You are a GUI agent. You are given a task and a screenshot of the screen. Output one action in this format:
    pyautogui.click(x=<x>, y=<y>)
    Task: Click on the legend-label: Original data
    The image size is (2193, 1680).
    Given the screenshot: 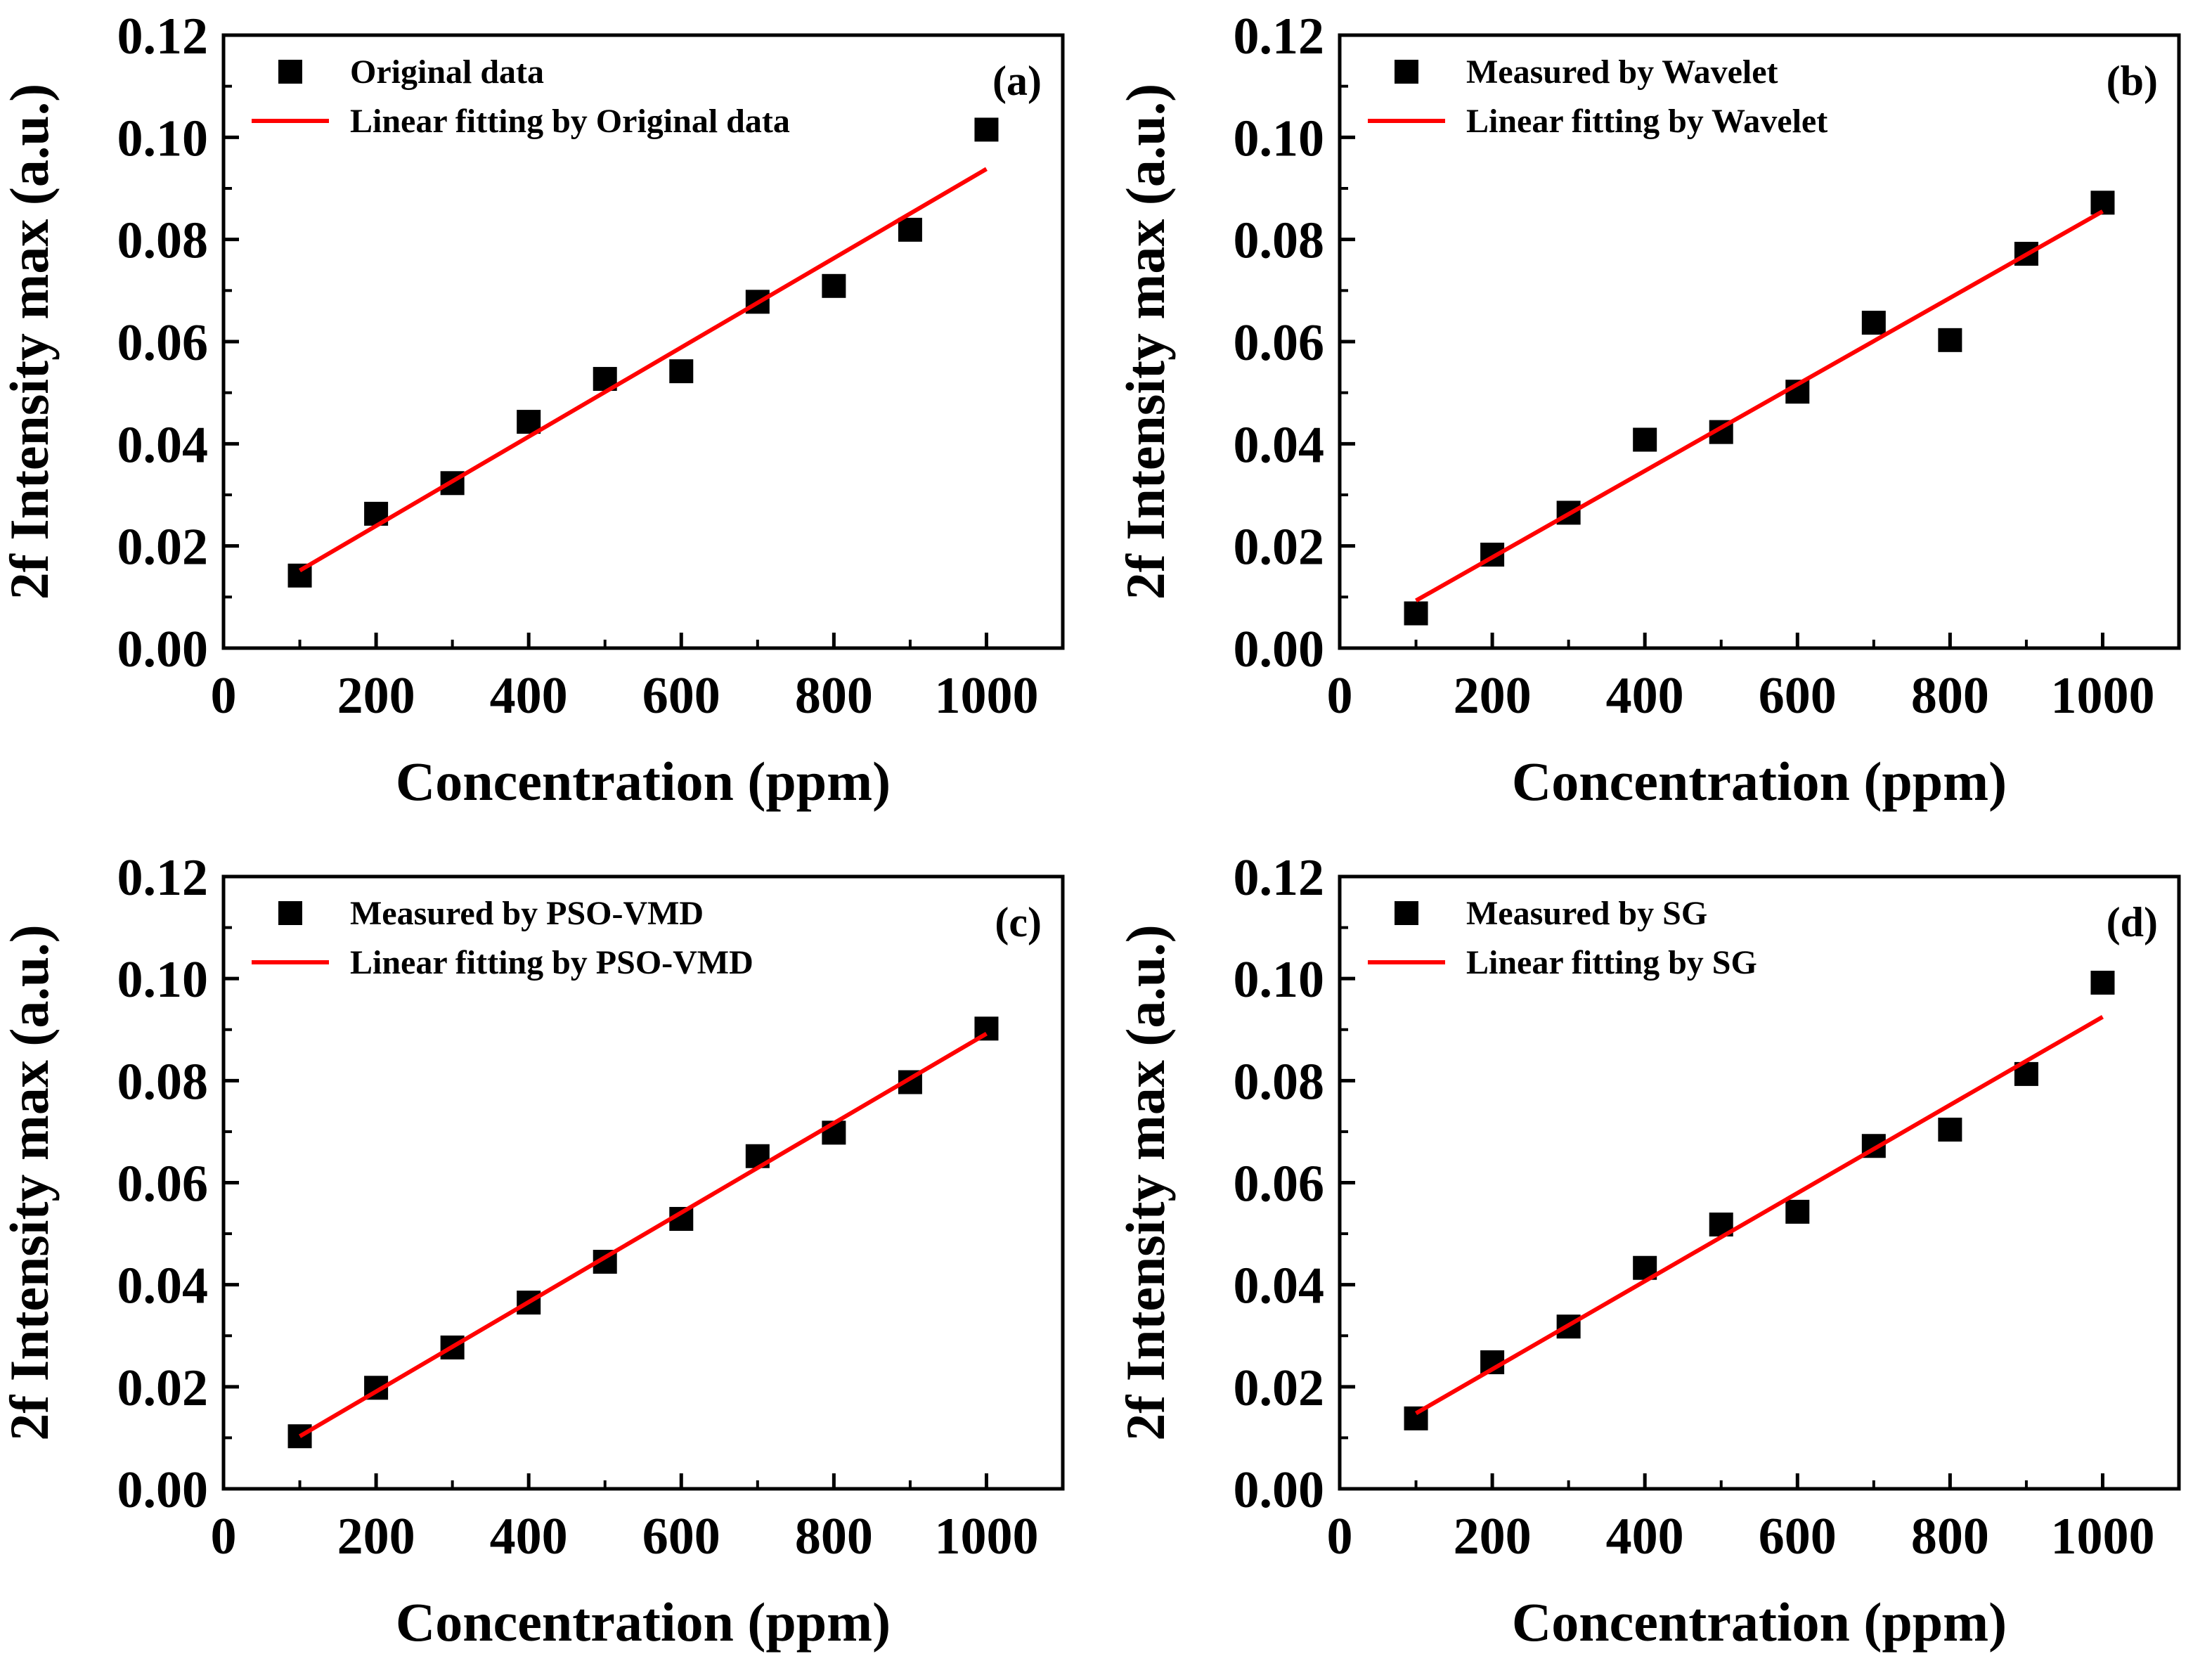 What is the action you would take?
    pyautogui.click(x=447, y=72)
    